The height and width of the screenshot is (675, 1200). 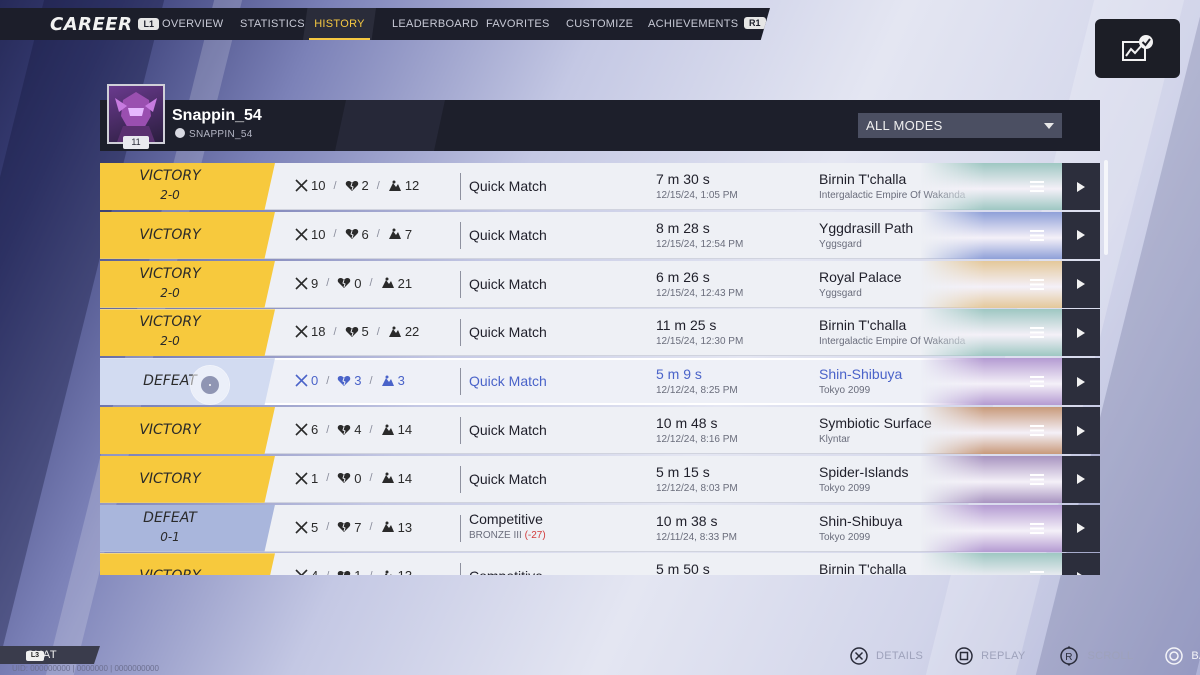 What do you see at coordinates (700, 244) in the screenshot?
I see `match-date: 12/15/24, 12:54 PM` at bounding box center [700, 244].